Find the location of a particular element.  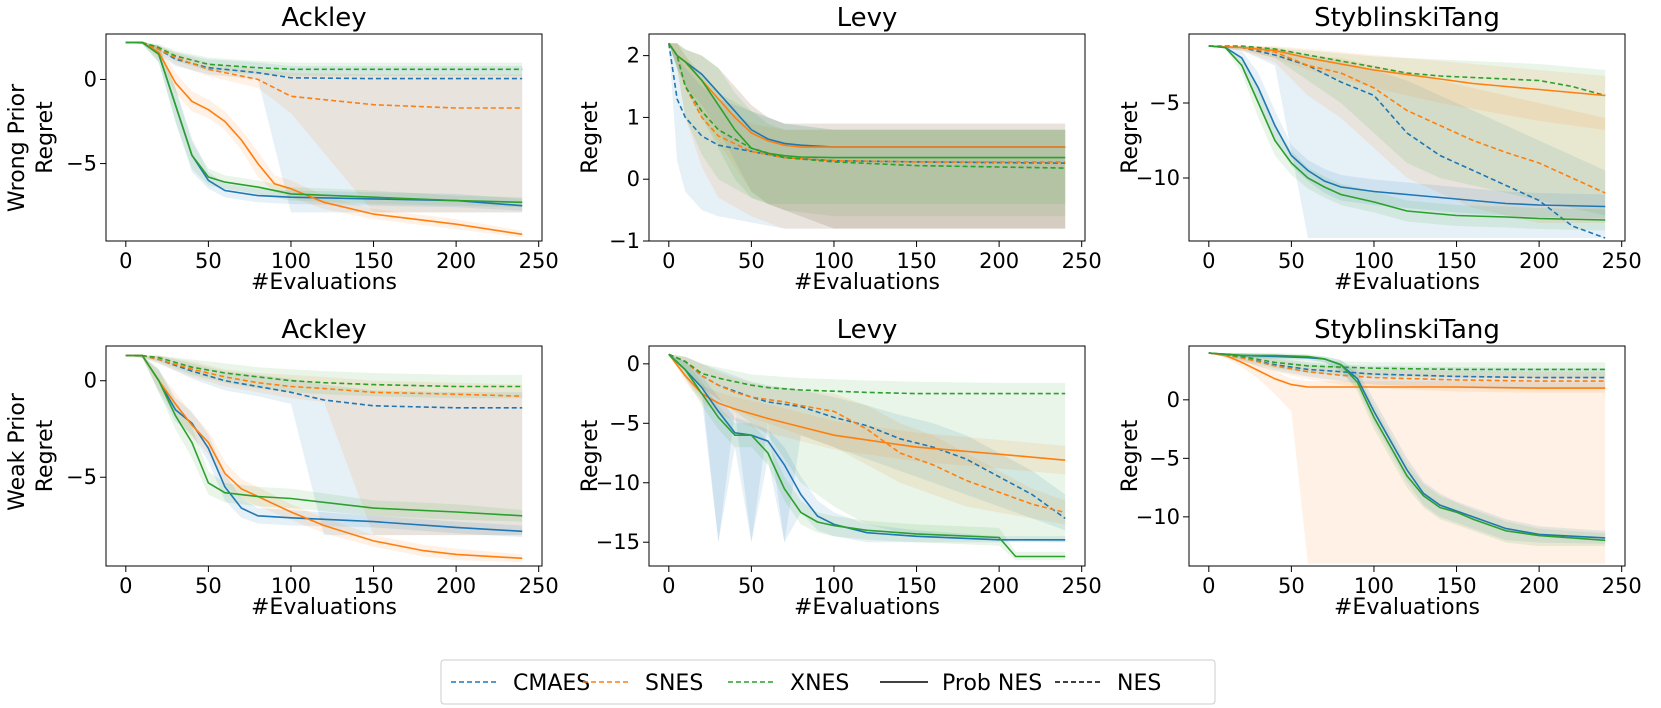

chart-title: Ackley is located at coordinates (323, 330).